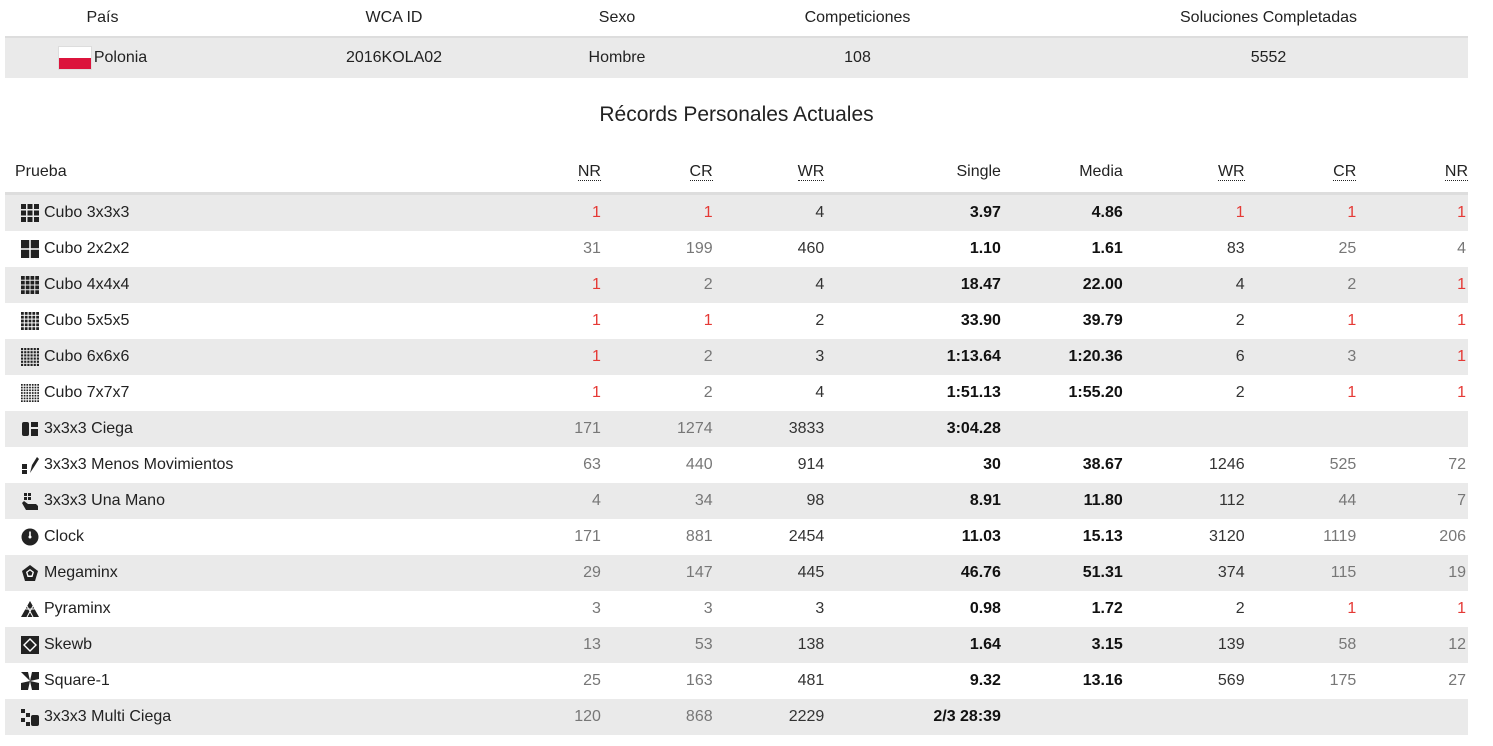 Image resolution: width=1493 pixels, height=746 pixels. I want to click on wr-single-cell: 2229, so click(768, 717).